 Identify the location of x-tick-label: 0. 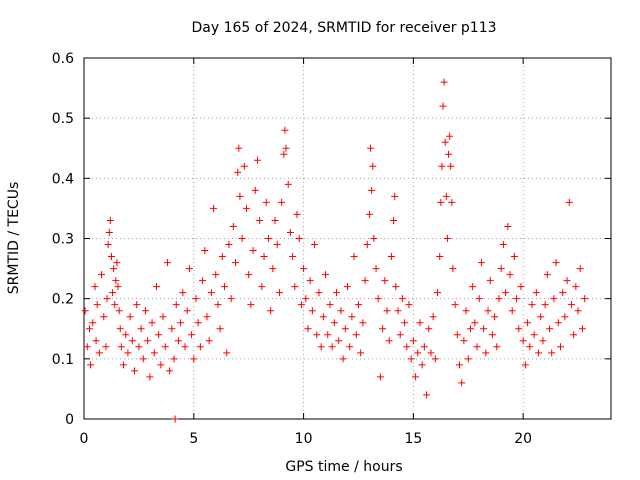
(84, 439).